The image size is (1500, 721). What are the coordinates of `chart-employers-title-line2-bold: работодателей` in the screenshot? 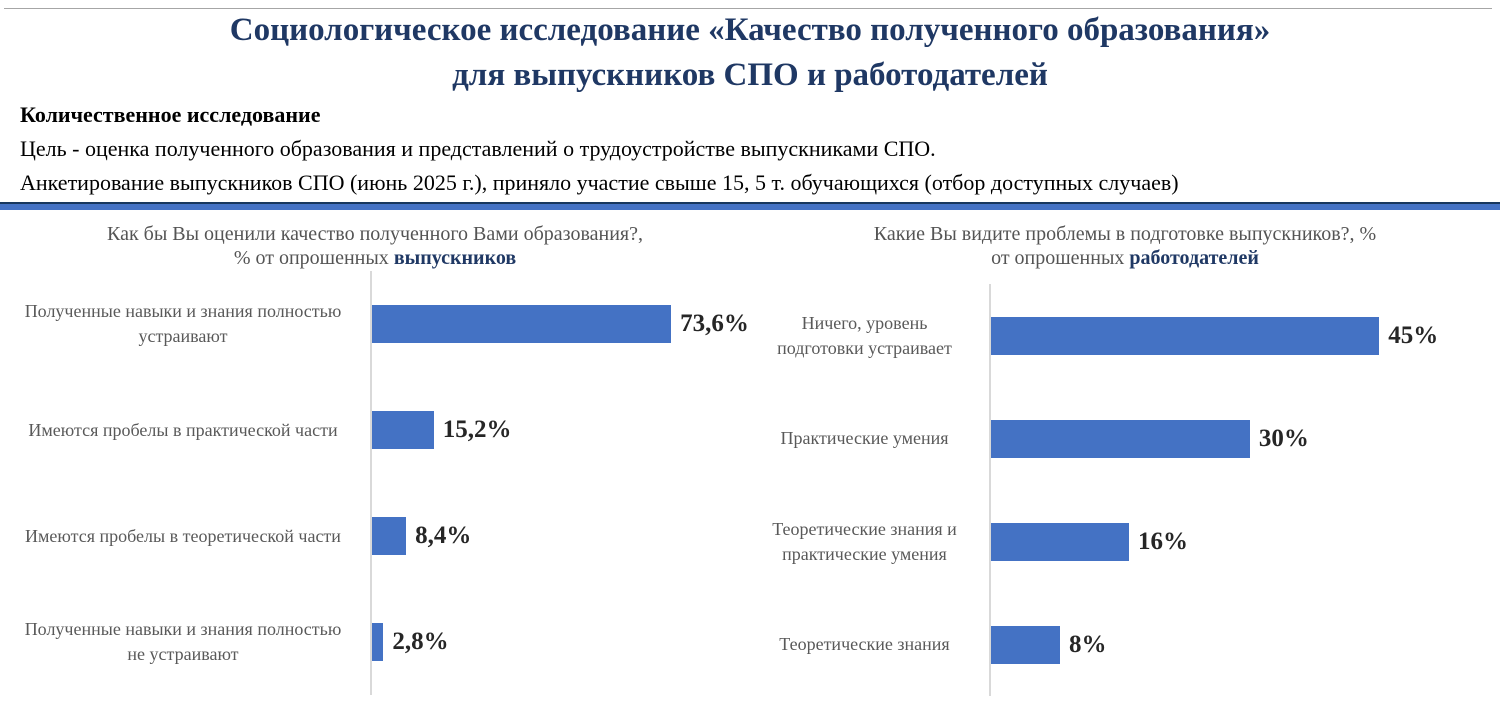 It's located at (1194, 258).